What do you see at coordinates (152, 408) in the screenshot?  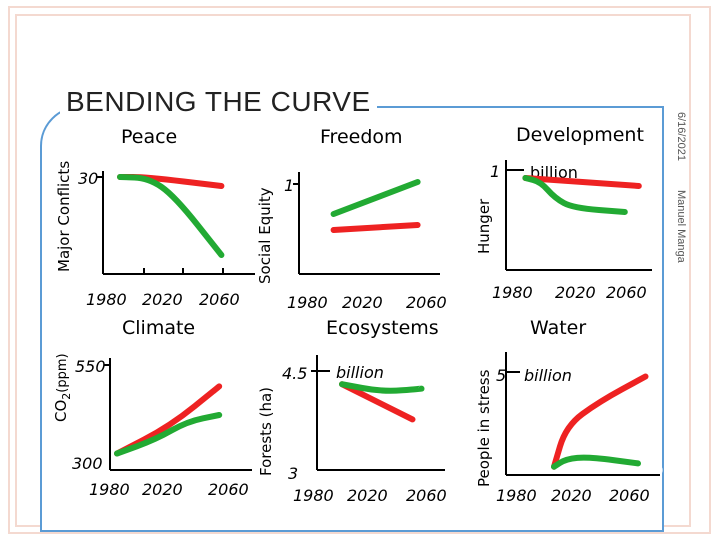 I see `panel-climate: Climate CO2(ppm) 550 300 1980 2020 2060` at bounding box center [152, 408].